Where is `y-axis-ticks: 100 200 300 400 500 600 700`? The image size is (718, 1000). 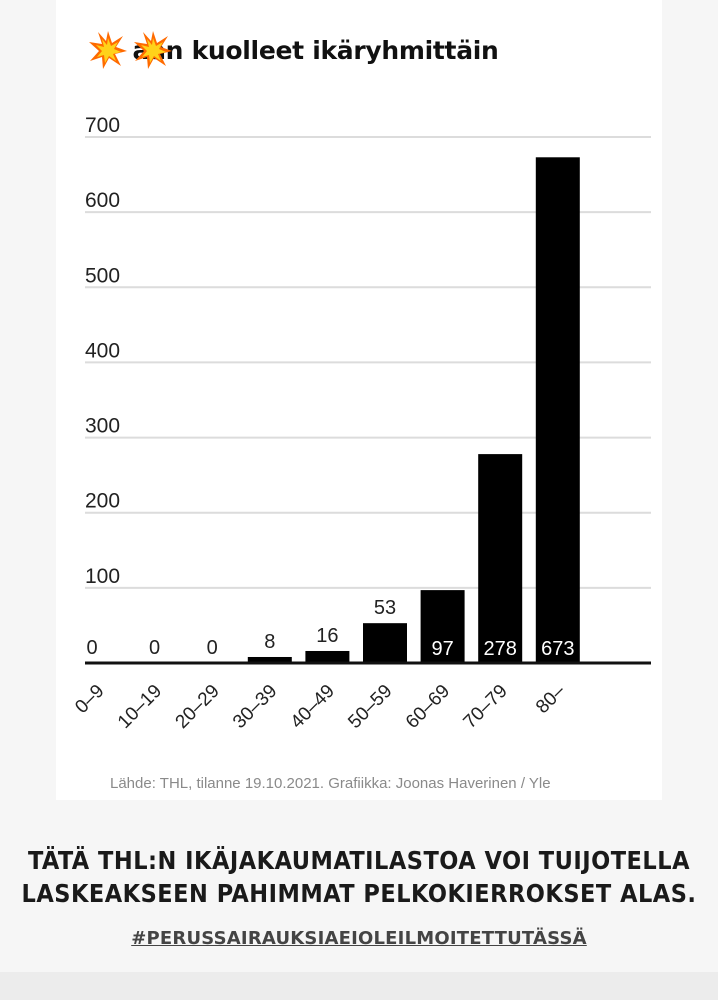 y-axis-ticks: 100 200 300 400 500 600 700 is located at coordinates (102, 351).